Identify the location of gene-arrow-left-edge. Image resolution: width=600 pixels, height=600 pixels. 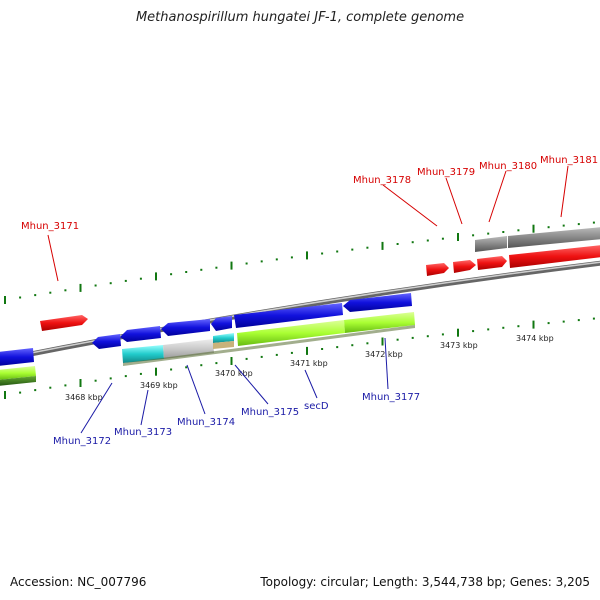
(17, 357).